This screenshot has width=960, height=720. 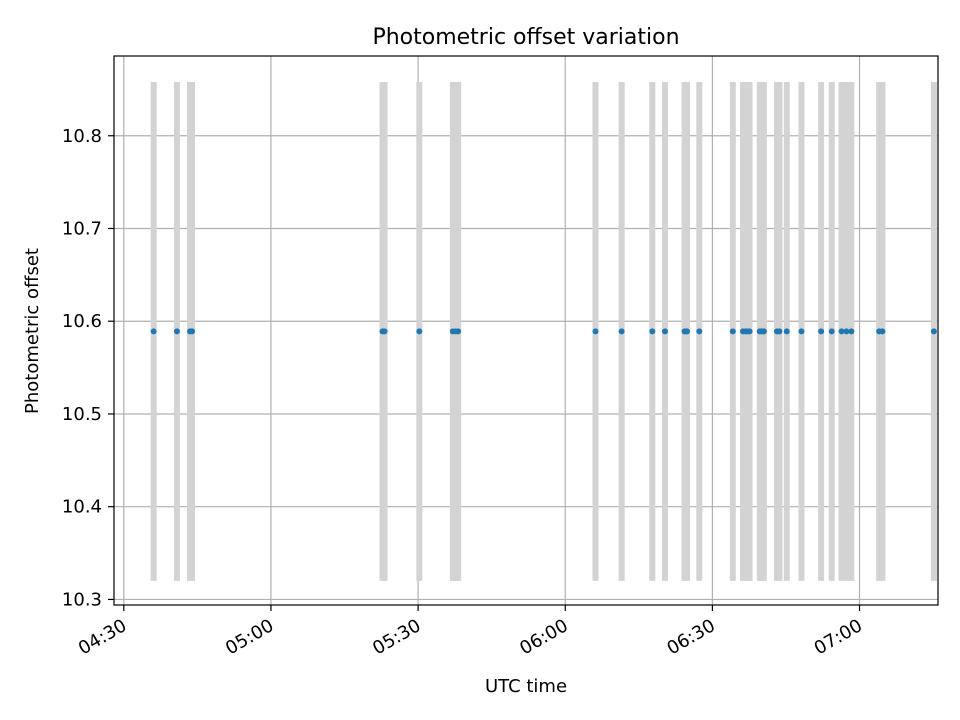 I want to click on y-tick-label: 10.5, so click(x=82, y=414).